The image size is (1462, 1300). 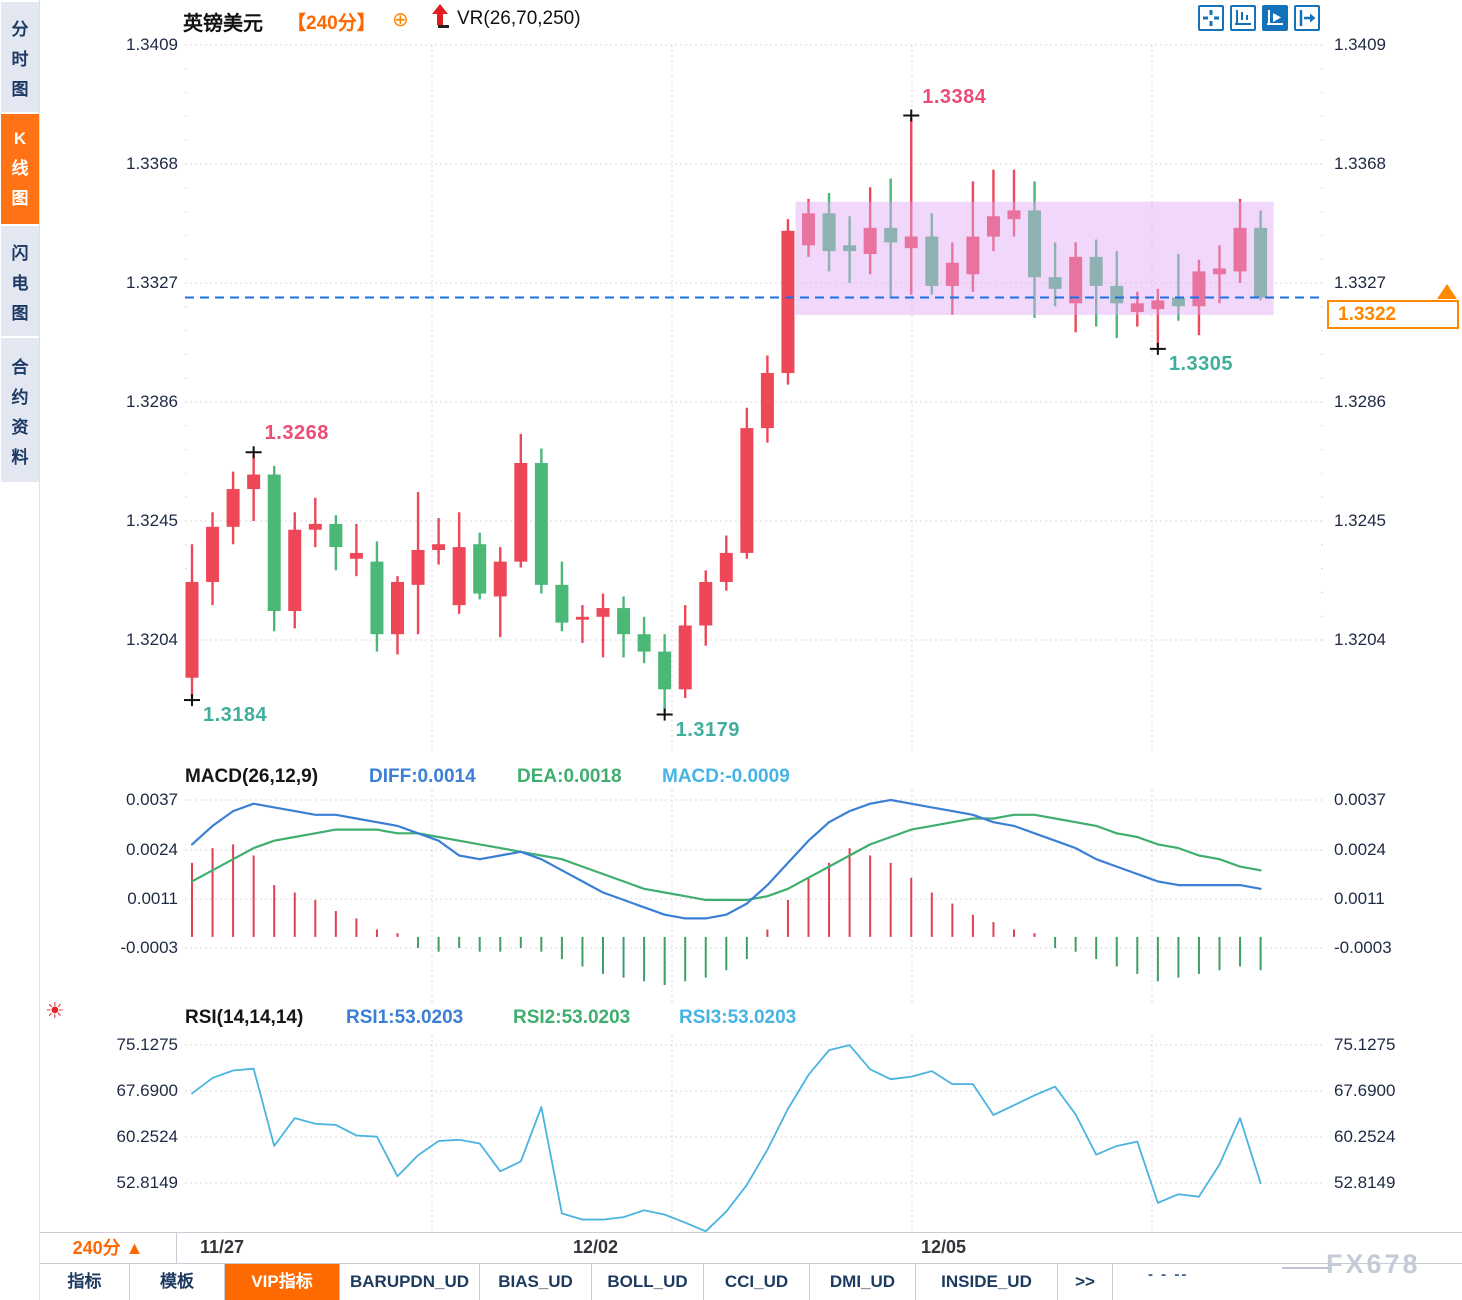 What do you see at coordinates (1447, 291) in the screenshot?
I see `price-pointer-triangle` at bounding box center [1447, 291].